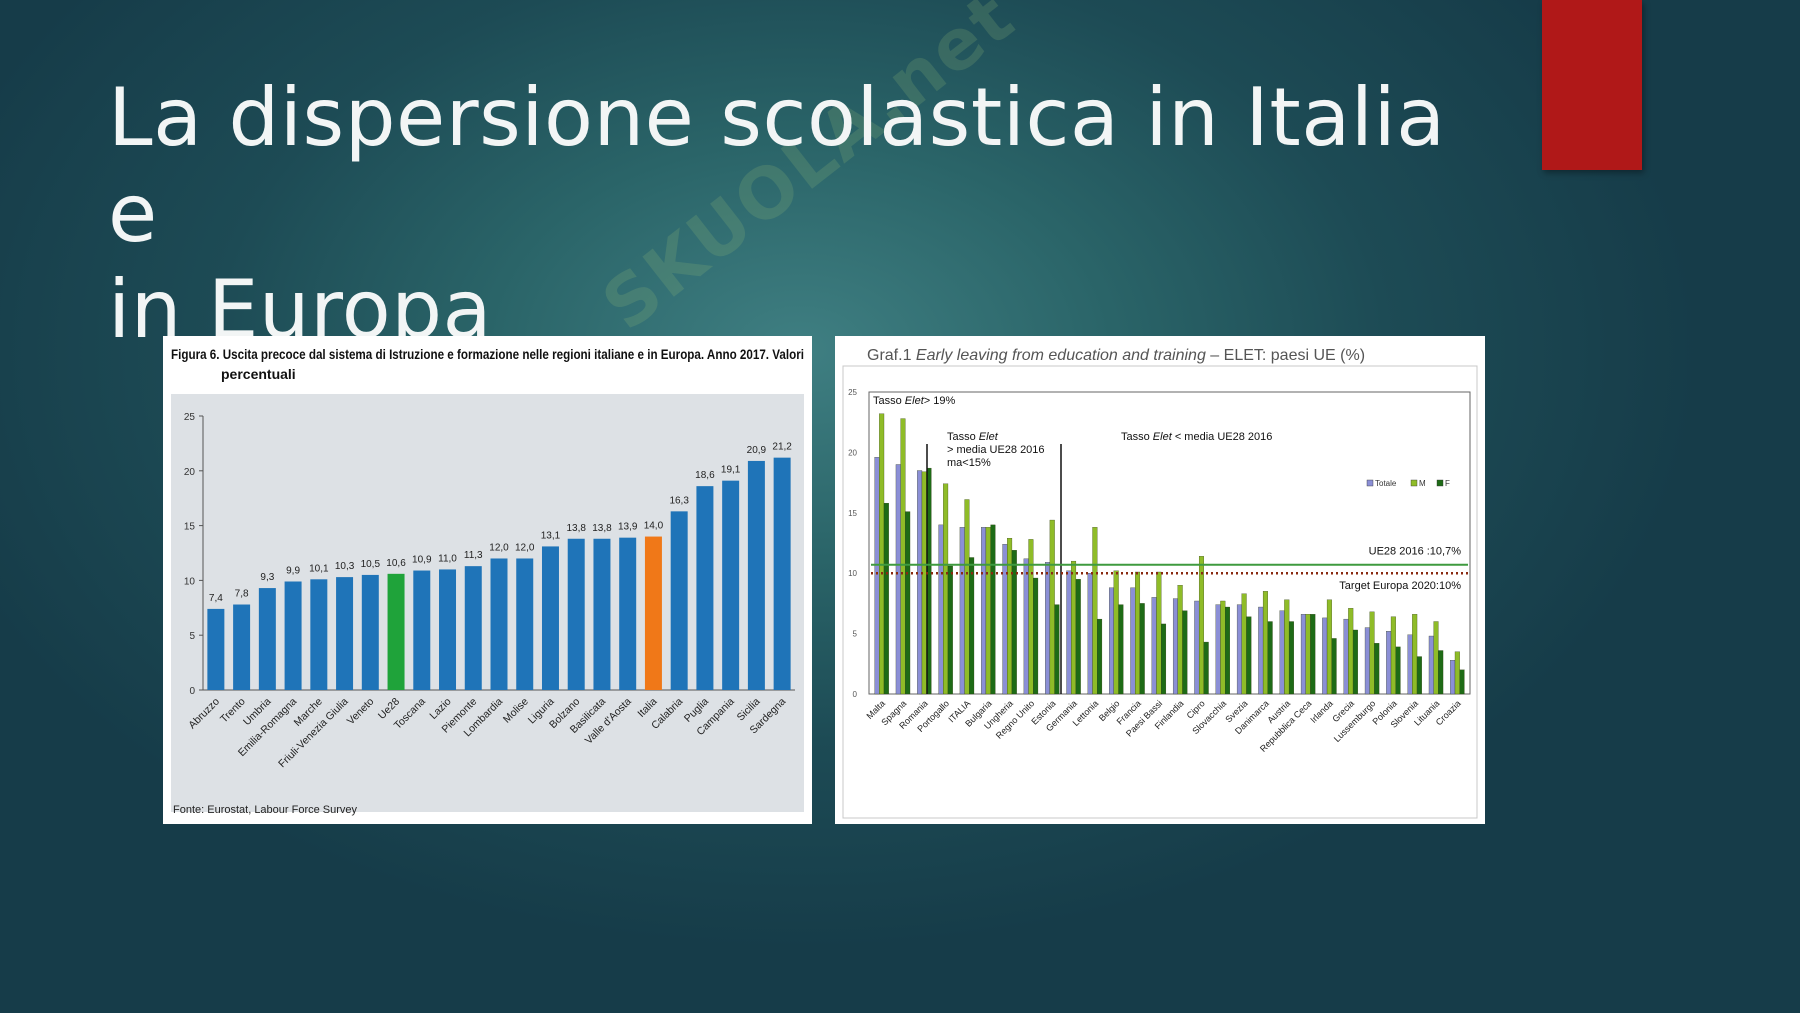 The image size is (1800, 1013). What do you see at coordinates (1415, 552) in the screenshot?
I see `reference-line-label: UE28 2016 :10,7%` at bounding box center [1415, 552].